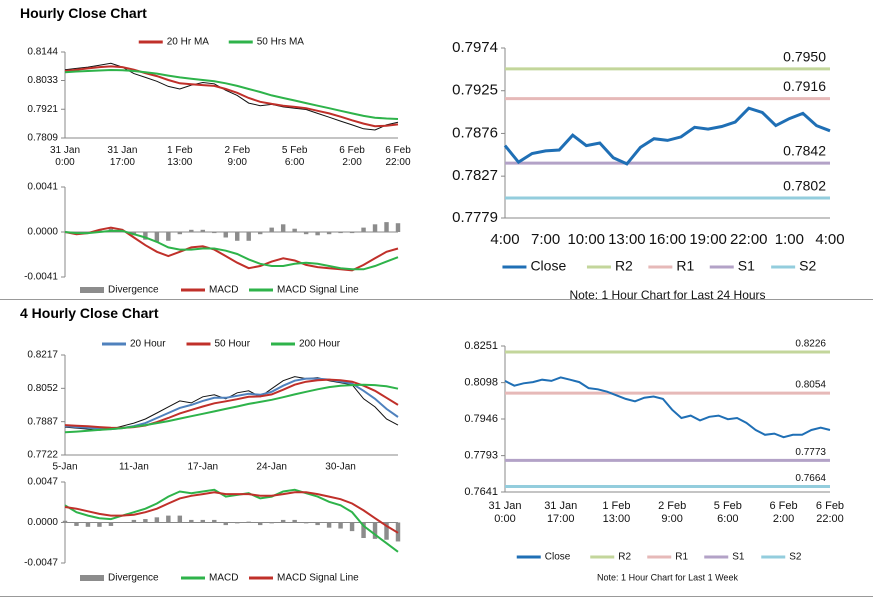 The width and height of the screenshot is (873, 601). What do you see at coordinates (545, 239) in the screenshot?
I see `x-tick-label: 7:00` at bounding box center [545, 239].